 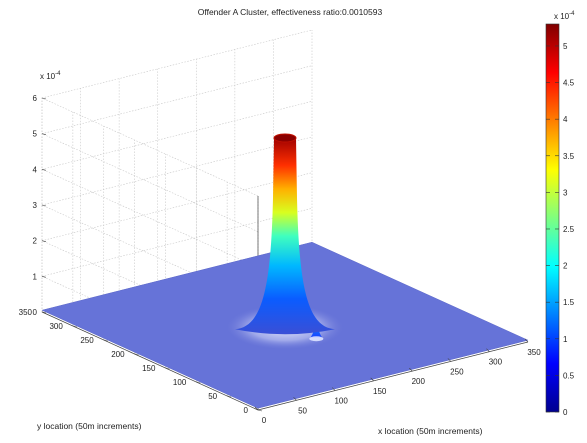 What do you see at coordinates (212, 396) in the screenshot?
I see `y-tick-label: 50` at bounding box center [212, 396].